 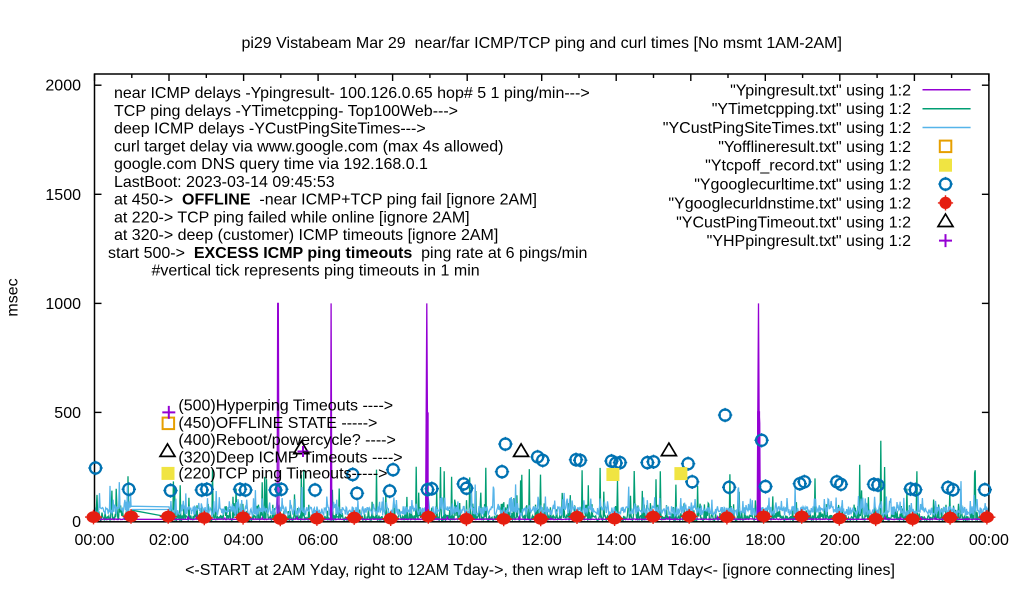 I want to click on svg-text: 2000, so click(x=63, y=86).